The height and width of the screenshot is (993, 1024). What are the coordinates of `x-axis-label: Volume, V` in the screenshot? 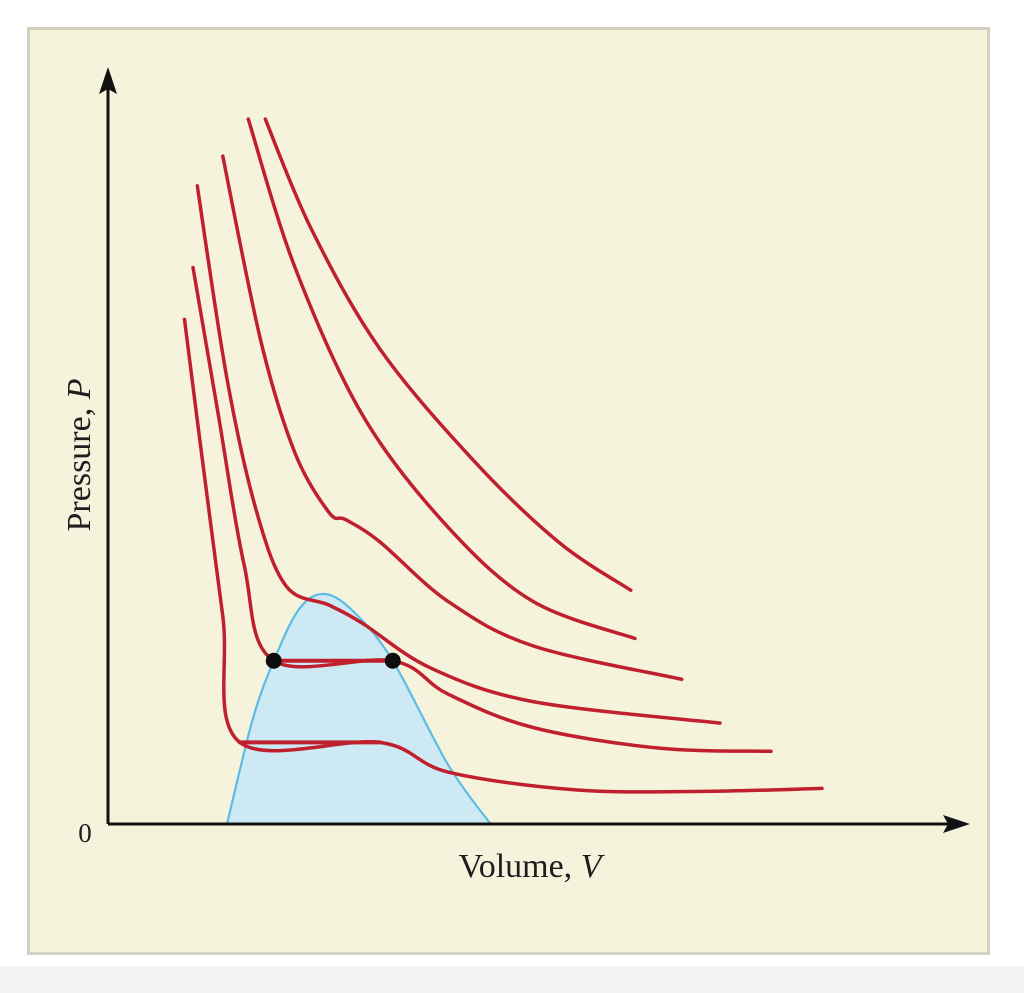 It's located at (532, 866).